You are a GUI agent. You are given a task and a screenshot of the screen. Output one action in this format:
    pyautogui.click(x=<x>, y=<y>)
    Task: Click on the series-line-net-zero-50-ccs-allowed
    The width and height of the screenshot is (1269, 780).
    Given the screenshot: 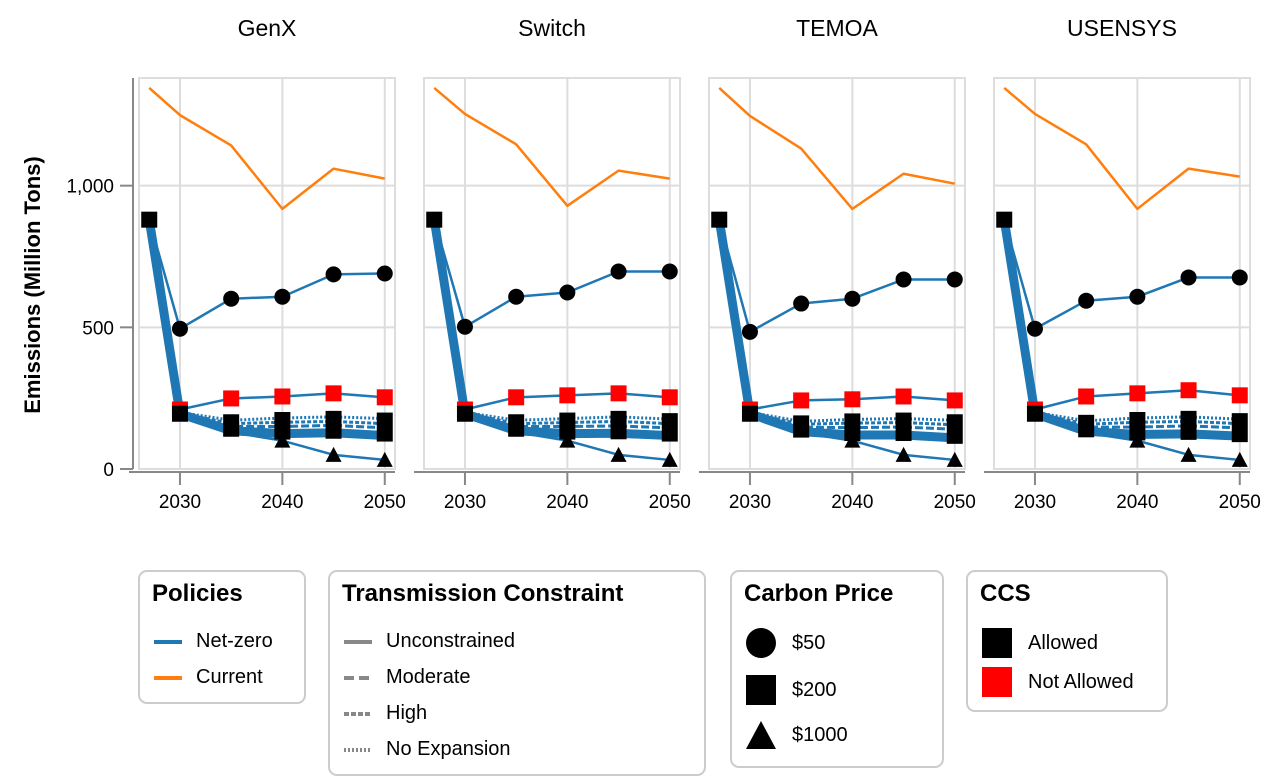 What is the action you would take?
    pyautogui.click(x=551, y=274)
    